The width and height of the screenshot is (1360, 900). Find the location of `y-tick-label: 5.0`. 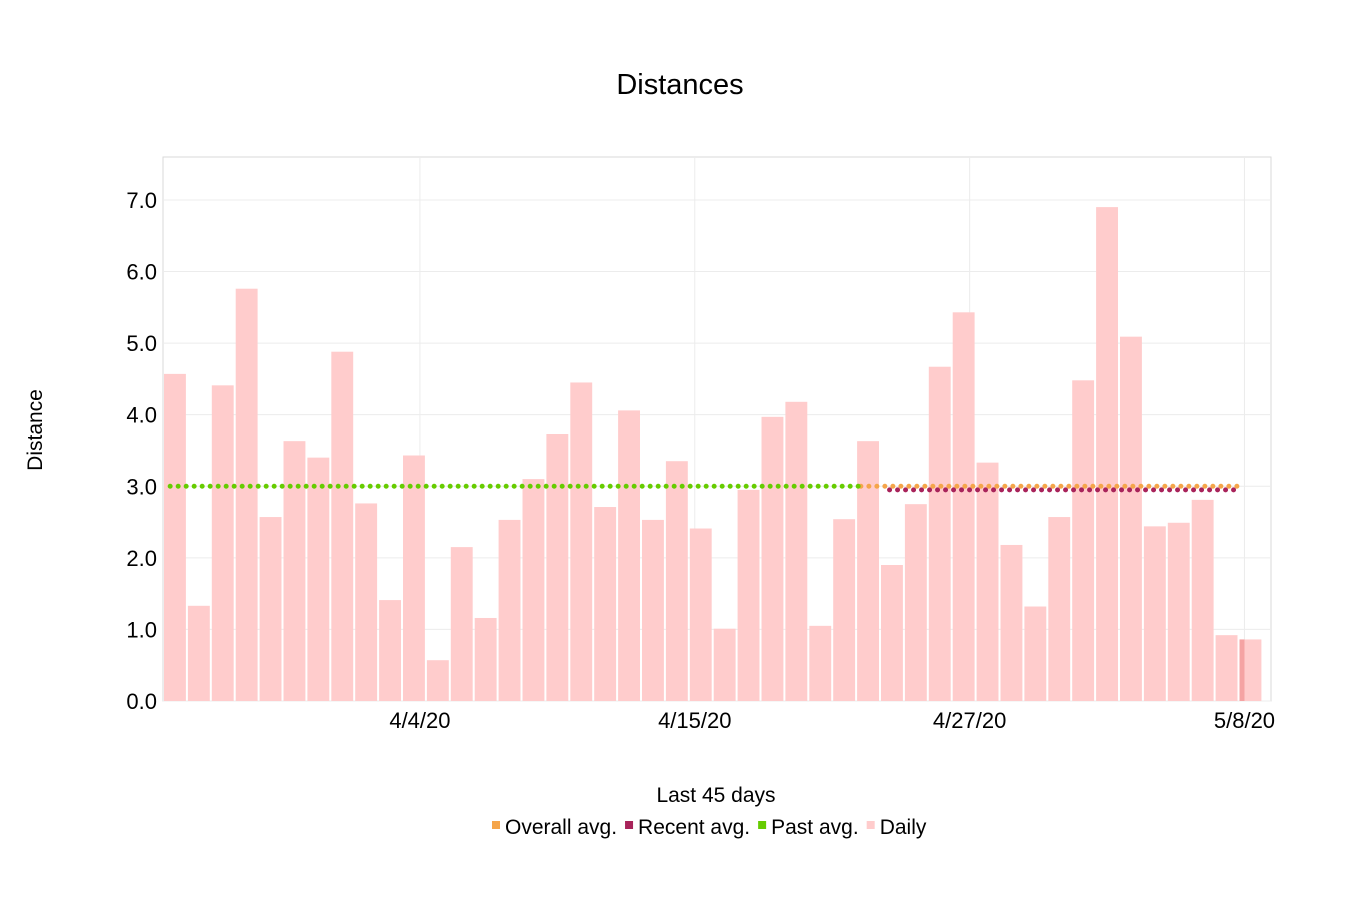

y-tick-label: 5.0 is located at coordinates (141, 343).